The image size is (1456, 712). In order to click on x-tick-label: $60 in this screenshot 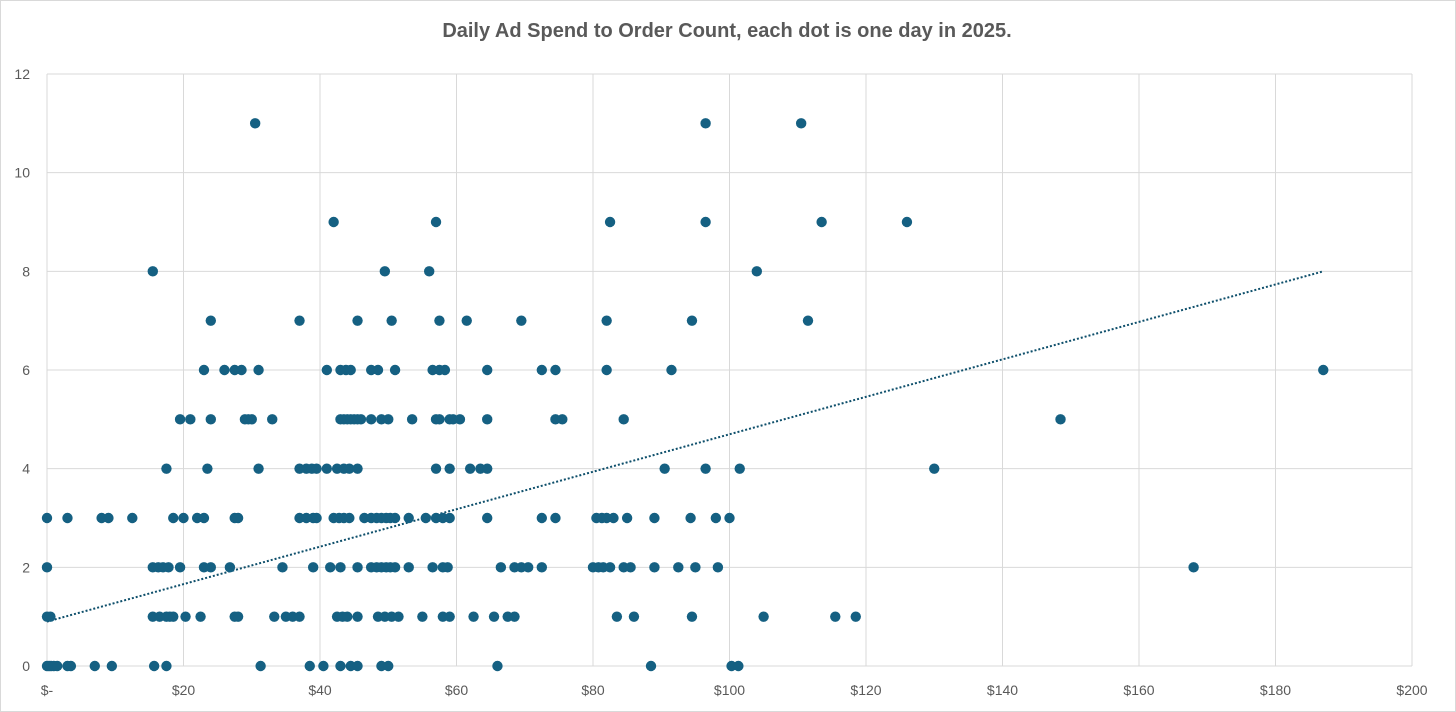, I will do `click(457, 690)`.